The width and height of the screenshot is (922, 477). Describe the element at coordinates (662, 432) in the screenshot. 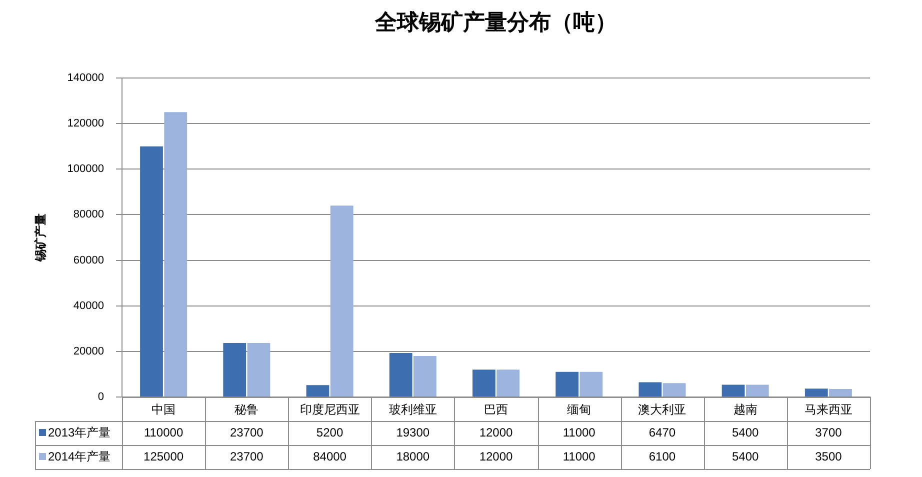

I see `data-label: 6470` at that location.